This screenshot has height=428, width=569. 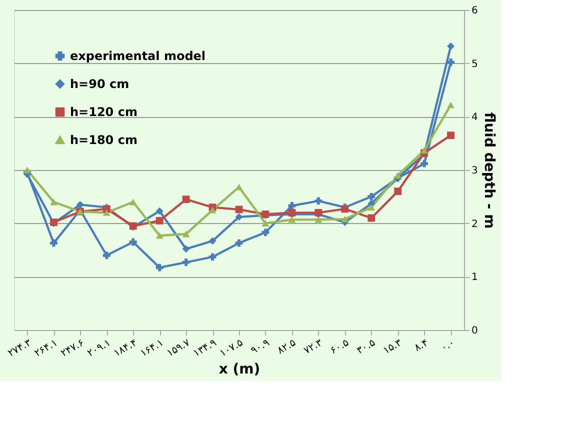 What do you see at coordinates (205, 349) in the screenshot?
I see `x-tick-label: ۱۳۴.۹` at bounding box center [205, 349].